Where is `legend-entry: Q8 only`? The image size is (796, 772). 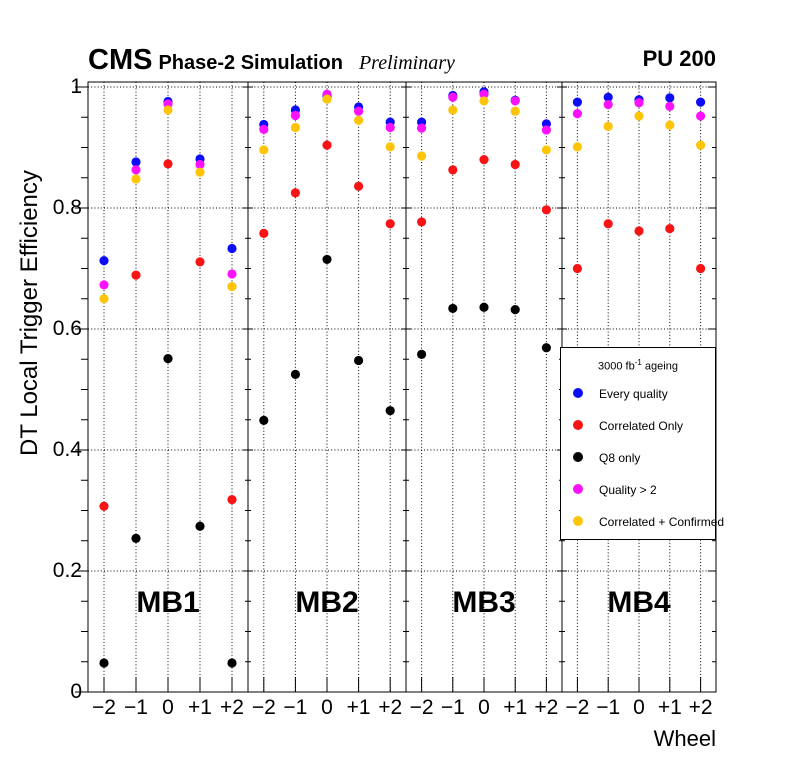
legend-entry: Q8 only is located at coordinates (638, 458).